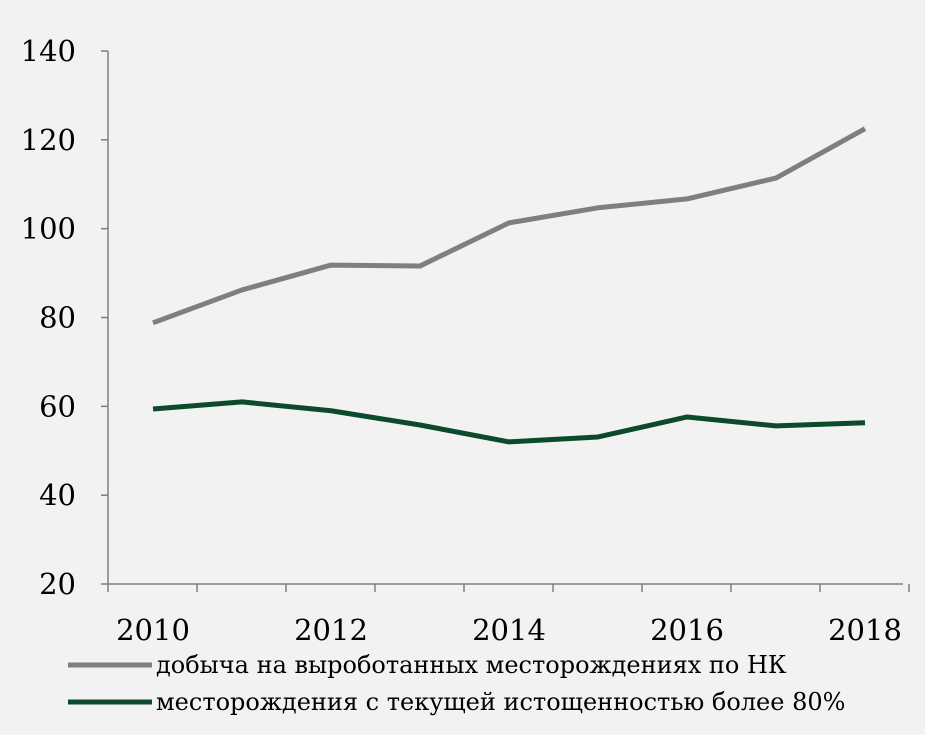 The image size is (925, 735). What do you see at coordinates (331, 630) in the screenshot?
I see `x-tick-label: 2012` at bounding box center [331, 630].